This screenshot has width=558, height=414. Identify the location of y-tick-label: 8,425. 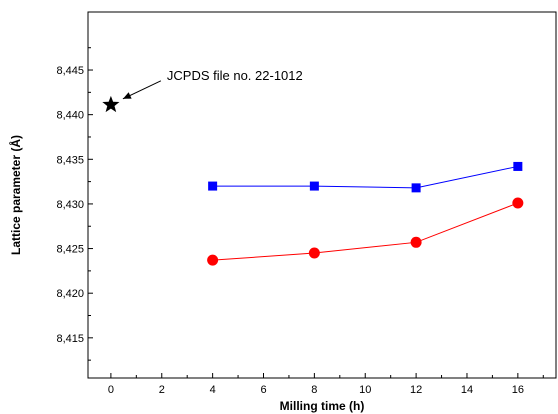
(70, 250).